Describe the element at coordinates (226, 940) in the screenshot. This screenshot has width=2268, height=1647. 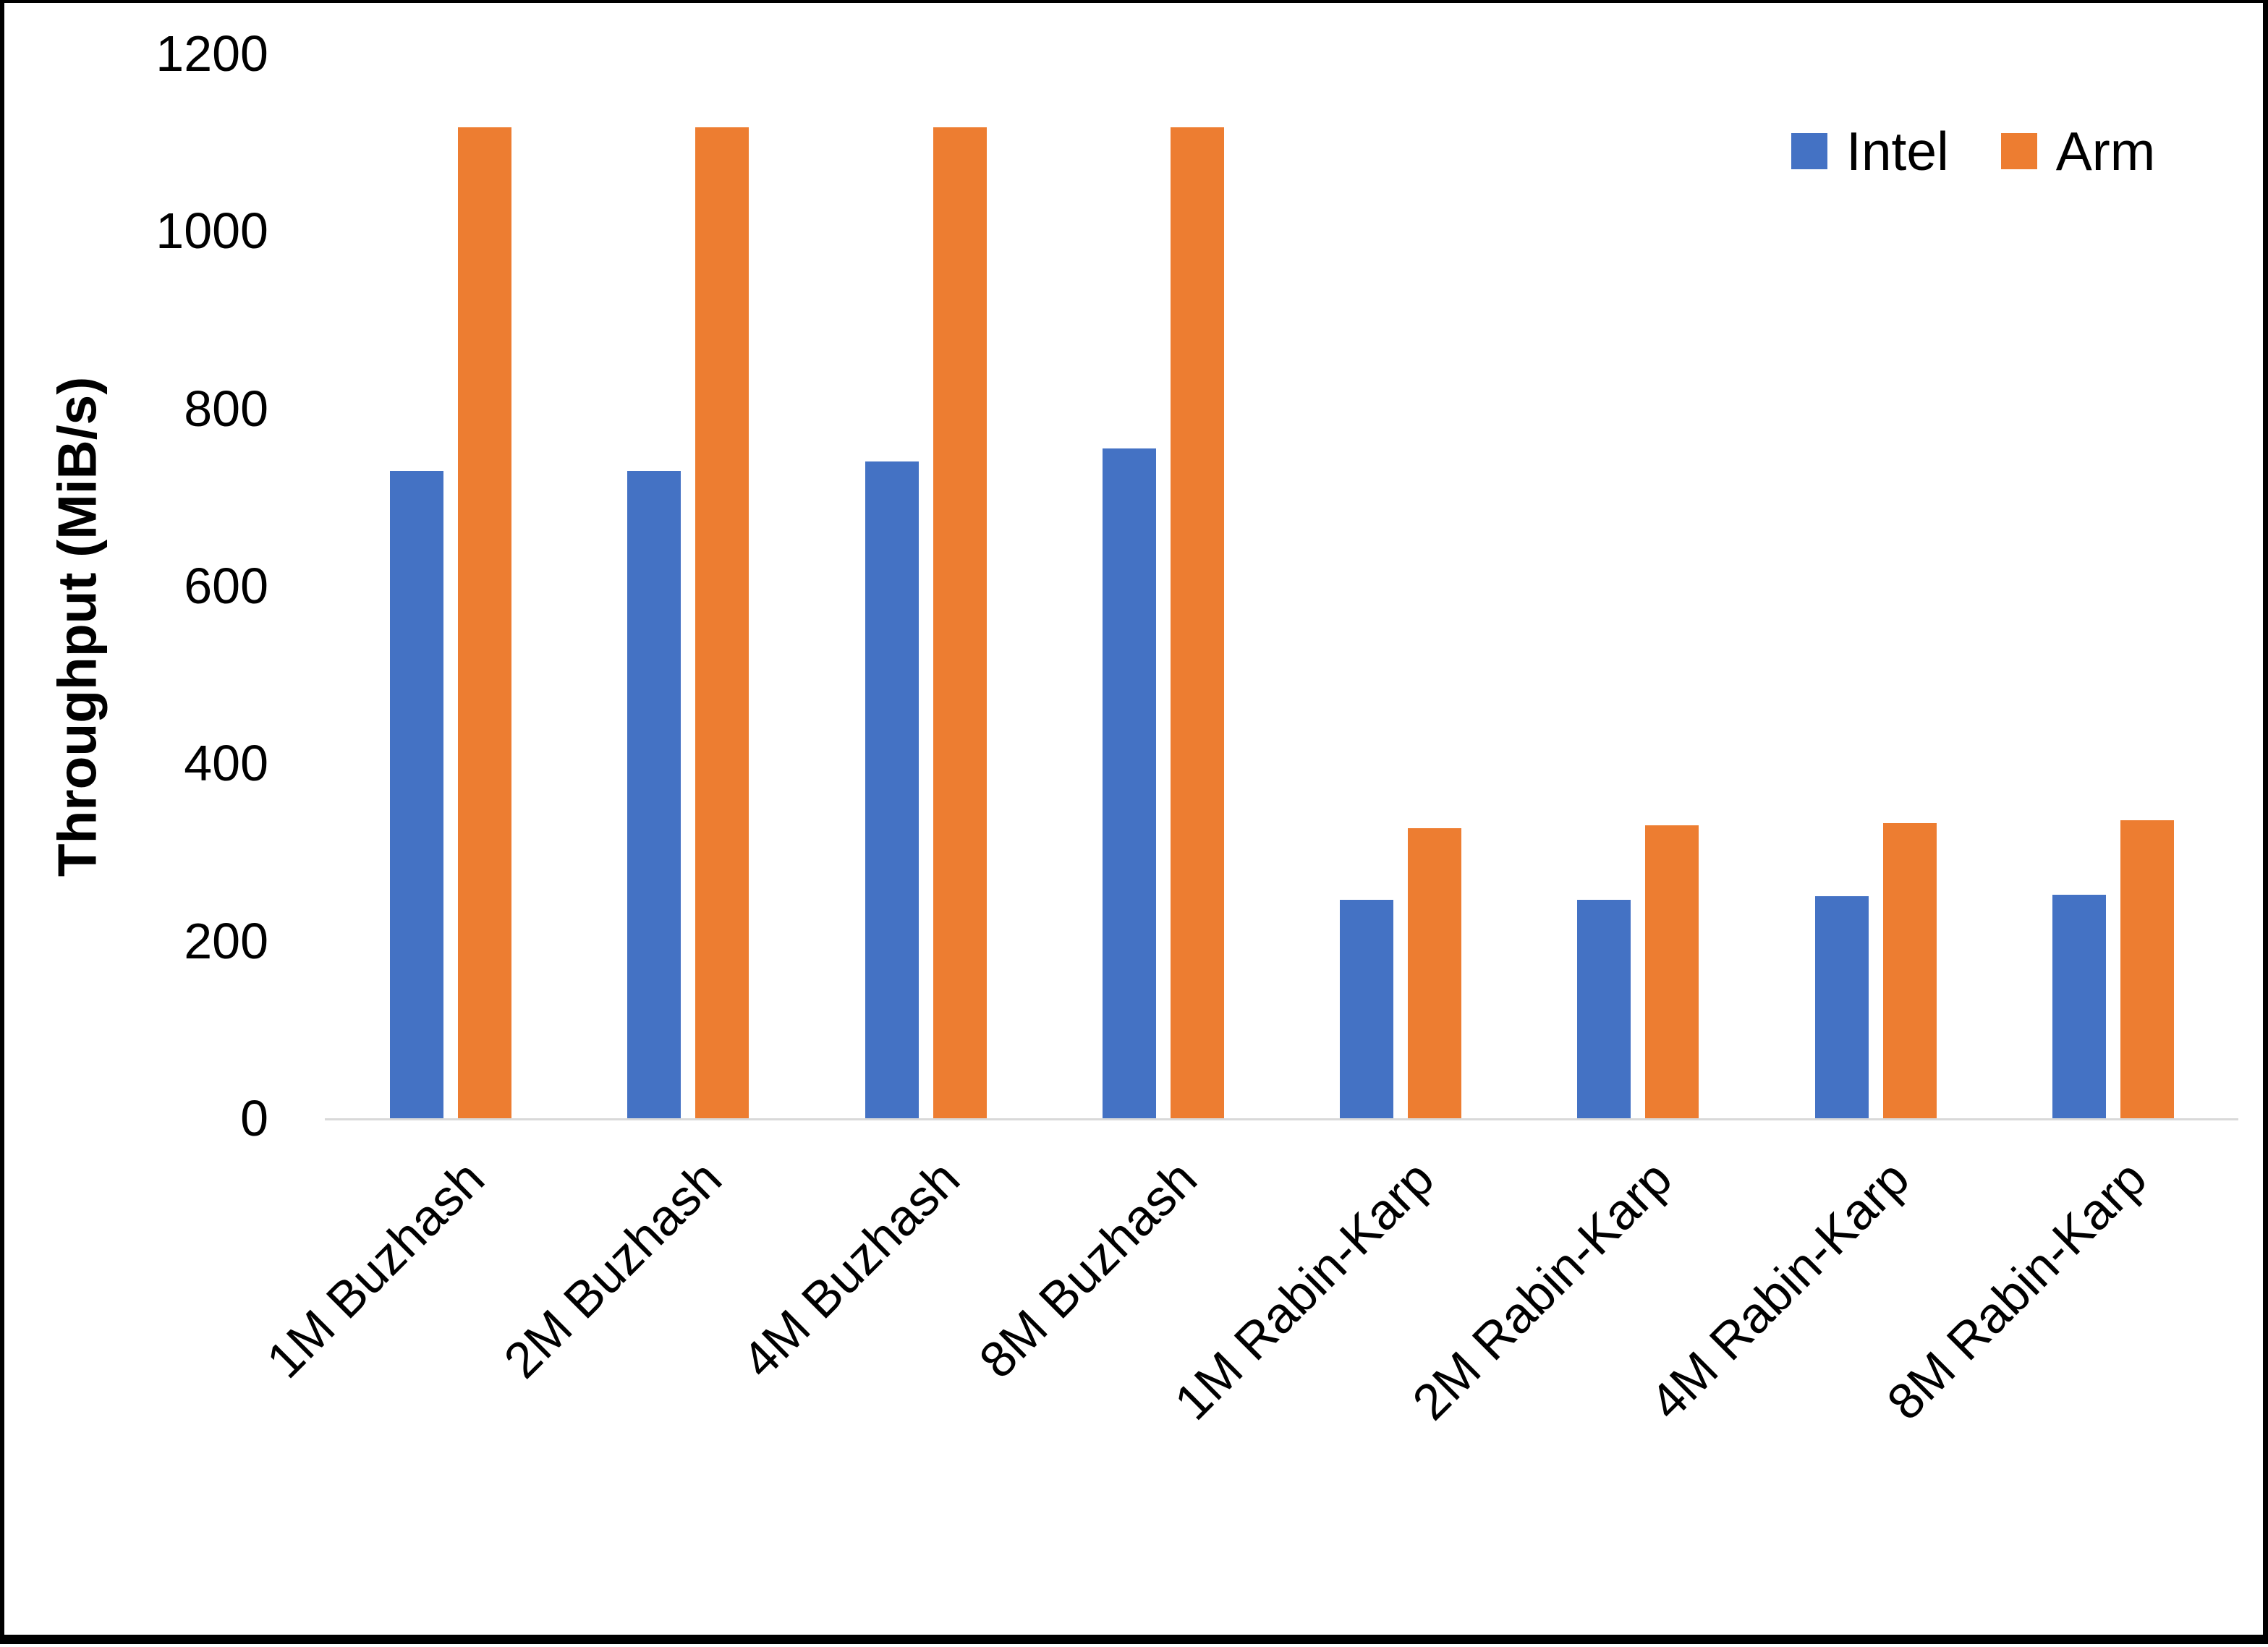
I see `y-axis-tick-label: 200` at that location.